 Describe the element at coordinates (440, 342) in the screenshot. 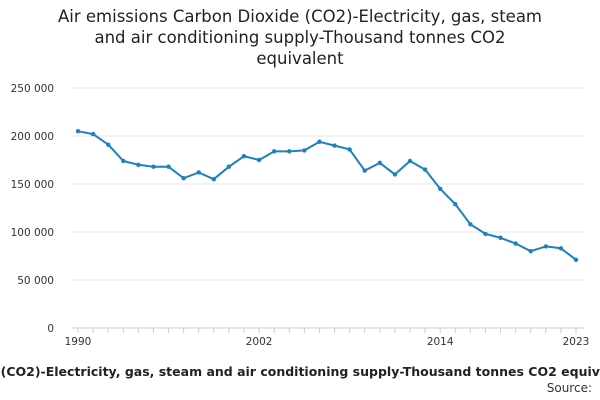

I see `x-tick-label: 2014` at that location.